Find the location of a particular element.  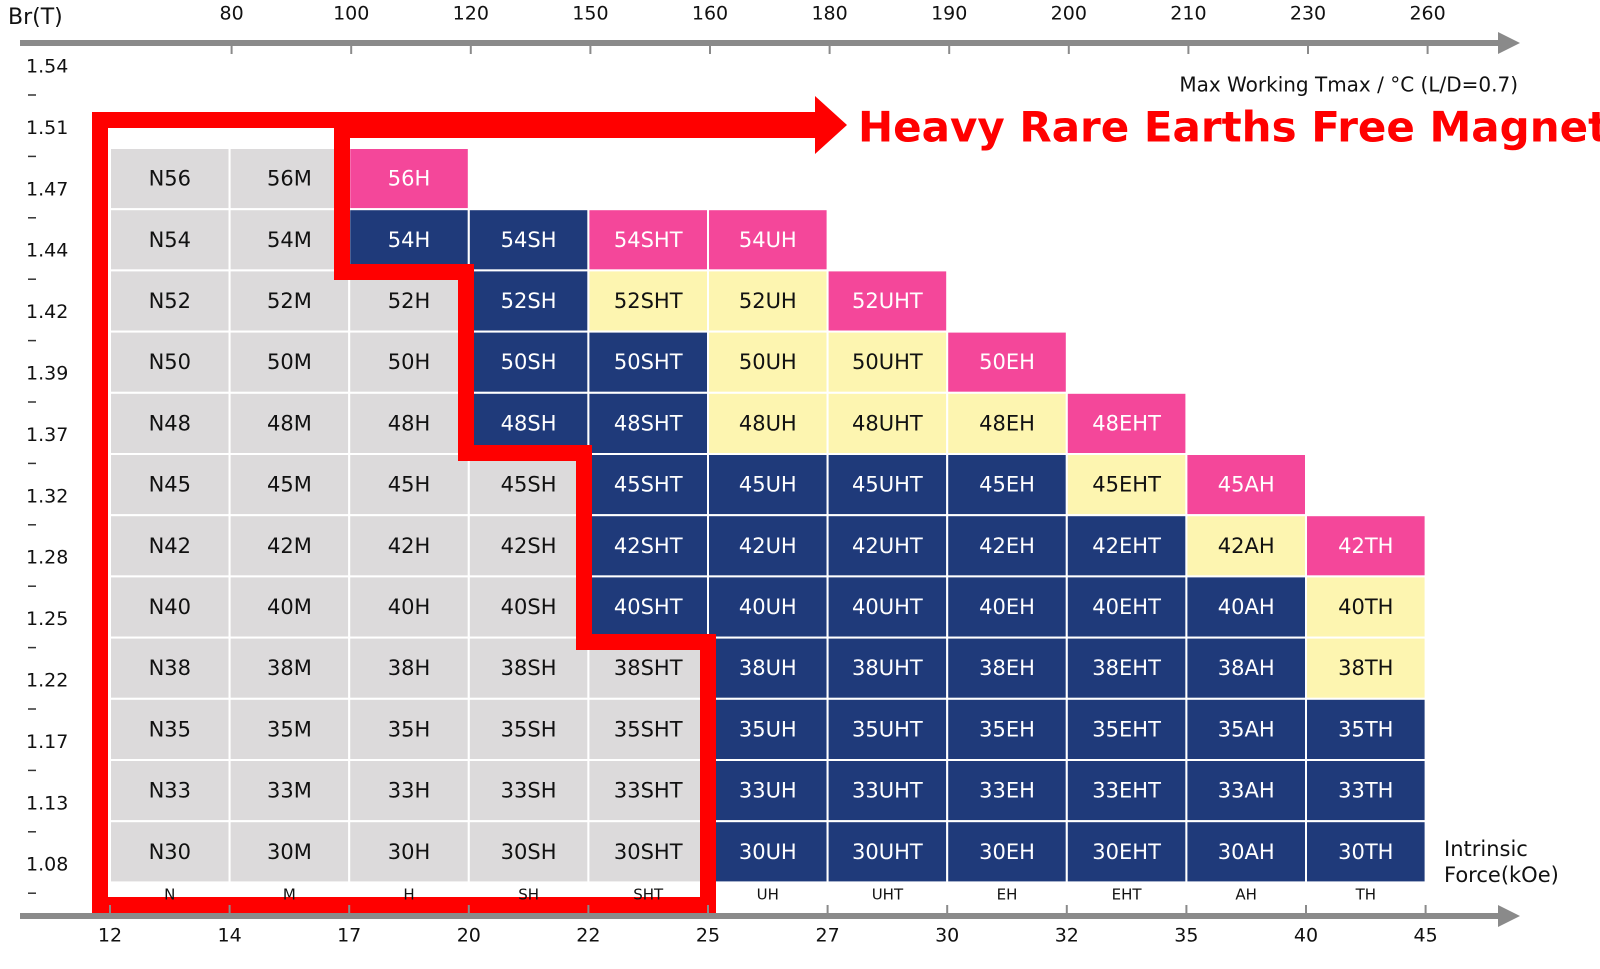

bottom-tick-label: 14 is located at coordinates (230, 936).